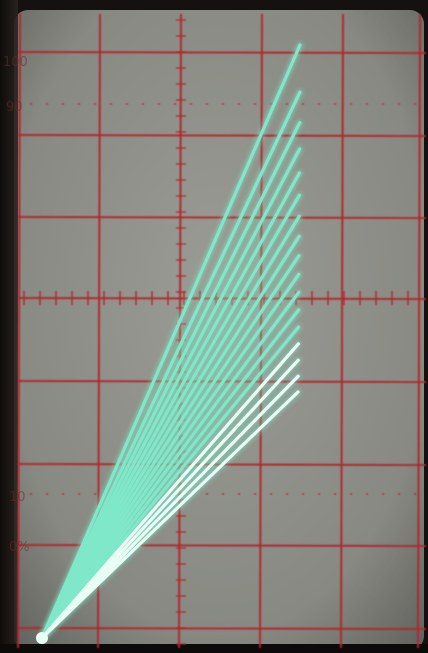 This screenshot has width=428, height=653. What do you see at coordinates (214, 648) in the screenshot?
I see `bezel-bottom` at bounding box center [214, 648].